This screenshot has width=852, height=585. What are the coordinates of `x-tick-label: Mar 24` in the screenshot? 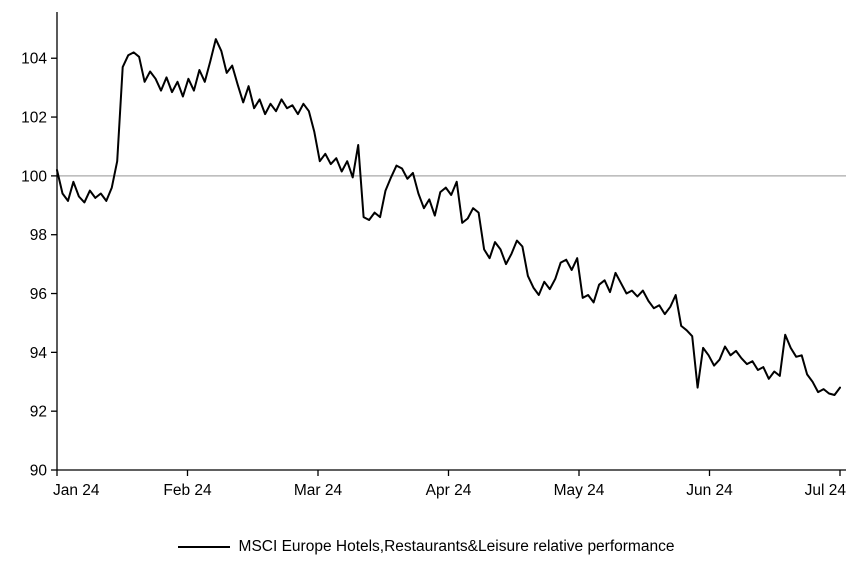 It's located at (318, 490).